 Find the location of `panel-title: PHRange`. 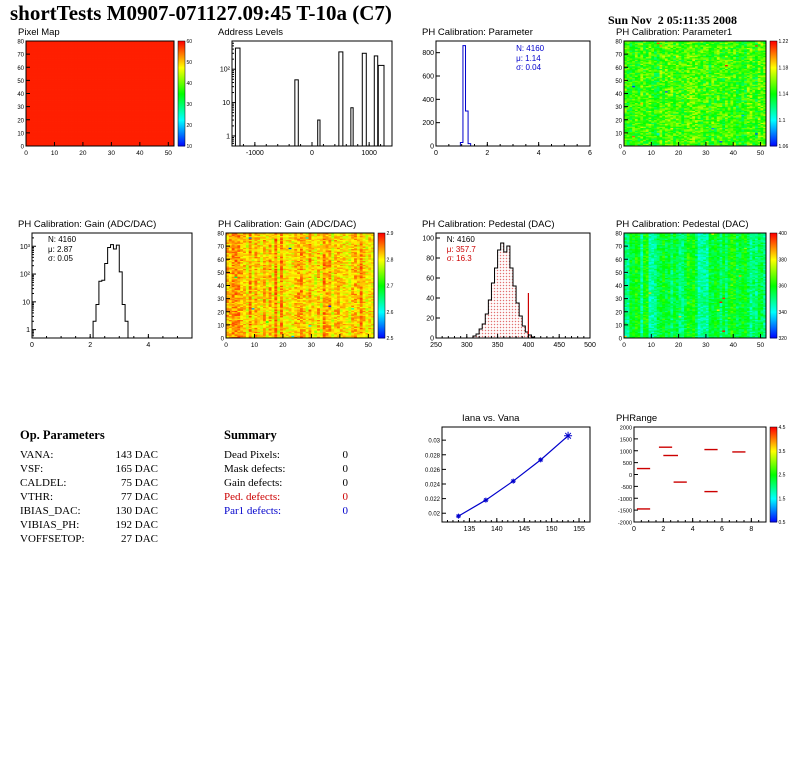

panel-title: PHRange is located at coordinates (637, 418).